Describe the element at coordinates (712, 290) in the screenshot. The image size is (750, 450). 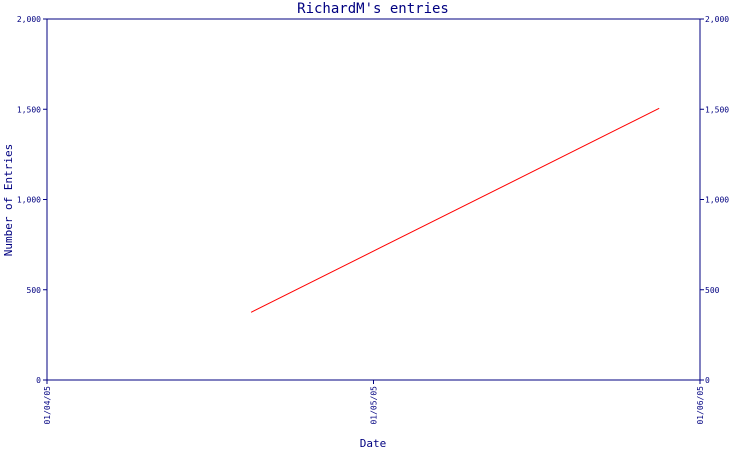
I see `y-tick-label-right: 500` at that location.